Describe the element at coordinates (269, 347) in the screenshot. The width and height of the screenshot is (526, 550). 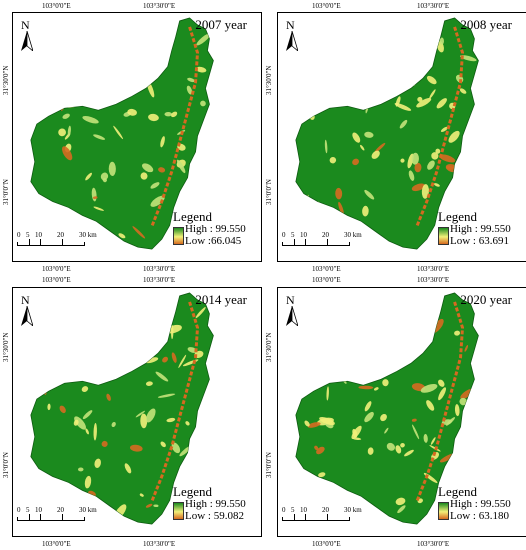
I see `center-lat-label-7: 31°30'0"N` at that location.